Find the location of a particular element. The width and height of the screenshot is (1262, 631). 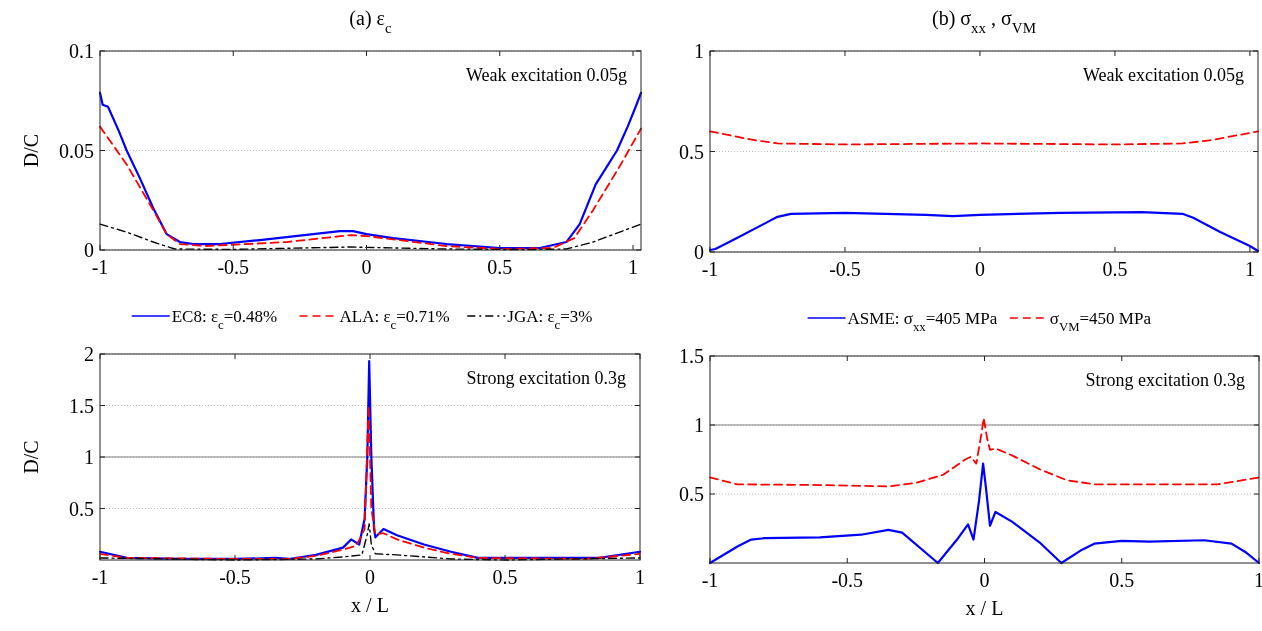

chart-title: (a) ε$_{c}$ is located at coordinates (370, 21).